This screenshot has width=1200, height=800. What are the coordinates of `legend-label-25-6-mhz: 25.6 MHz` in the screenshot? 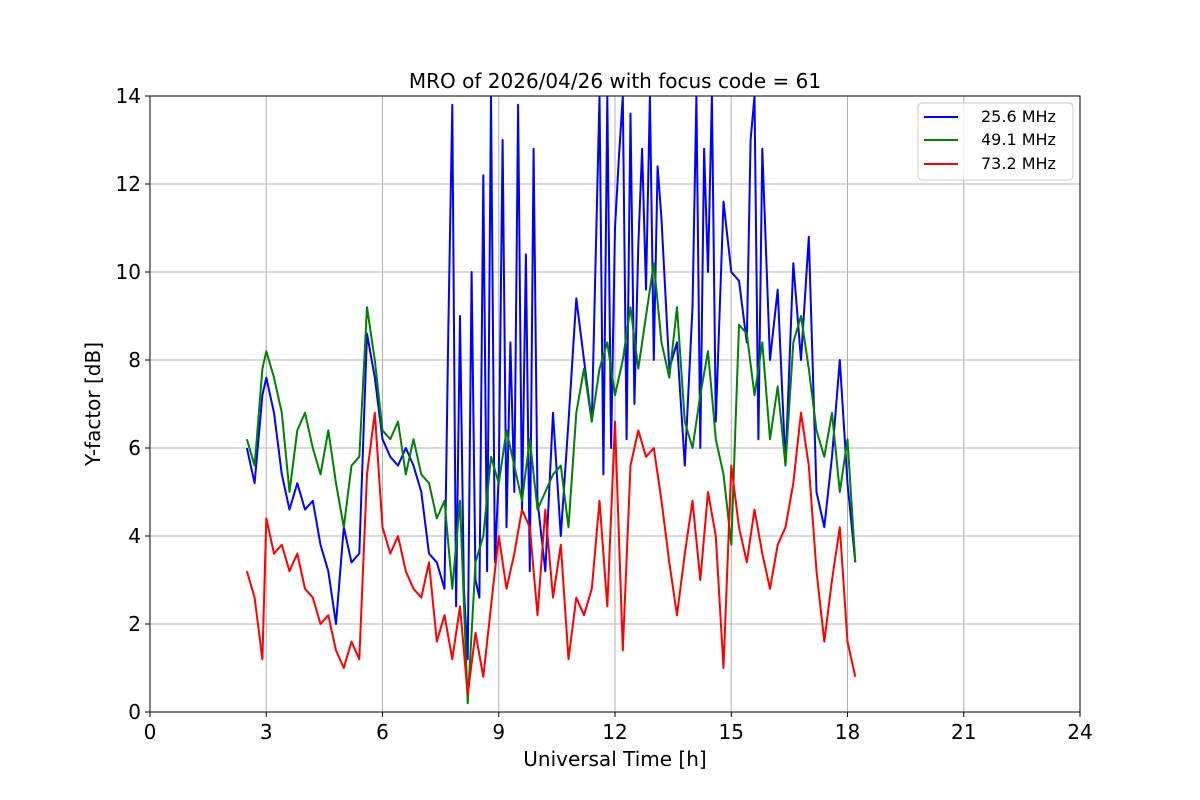 It's located at (1018, 116).